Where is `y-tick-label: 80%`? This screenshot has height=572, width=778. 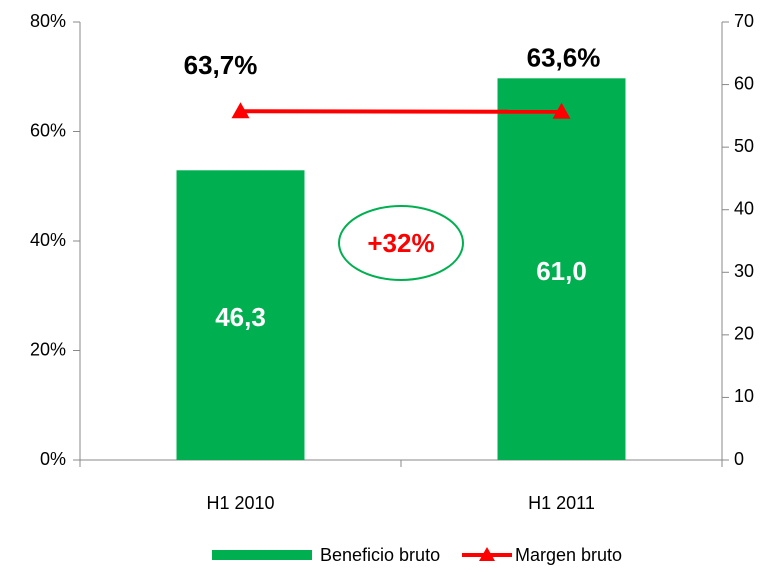 y-tick-label: 80% is located at coordinates (48, 21).